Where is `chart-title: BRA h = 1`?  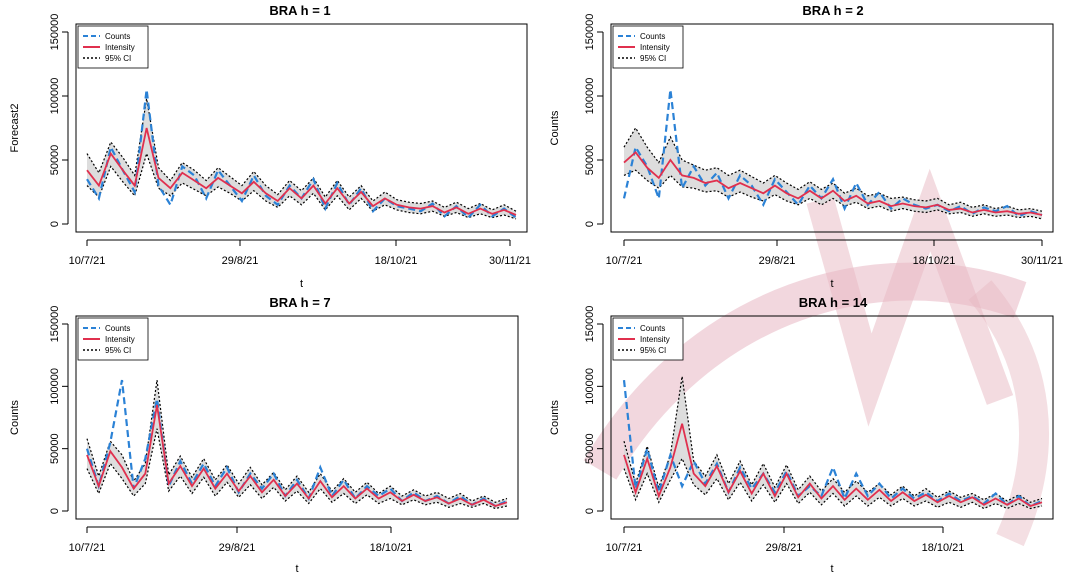 chart-title: BRA h = 1 is located at coordinates (299, 10).